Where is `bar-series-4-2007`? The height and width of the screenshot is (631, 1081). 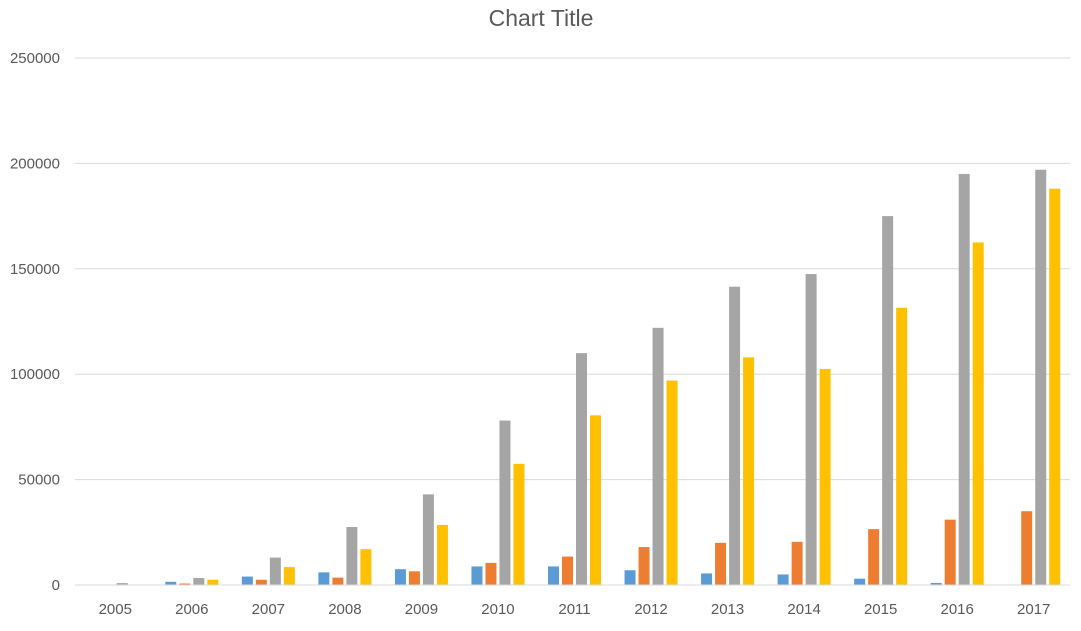
bar-series-4-2007 is located at coordinates (289, 576).